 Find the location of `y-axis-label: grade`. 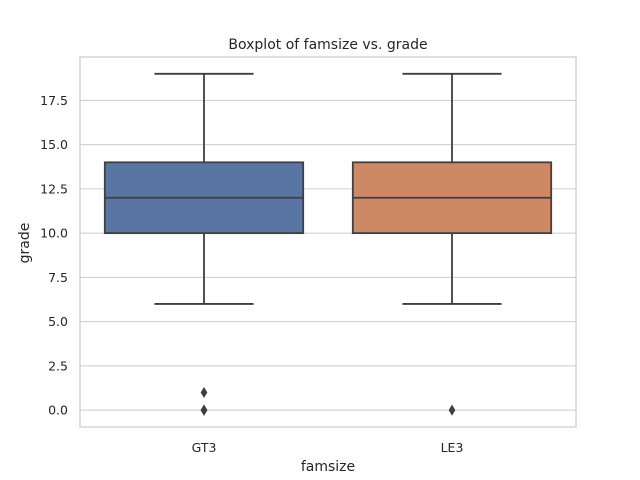

y-axis-label: grade is located at coordinates (25, 243).